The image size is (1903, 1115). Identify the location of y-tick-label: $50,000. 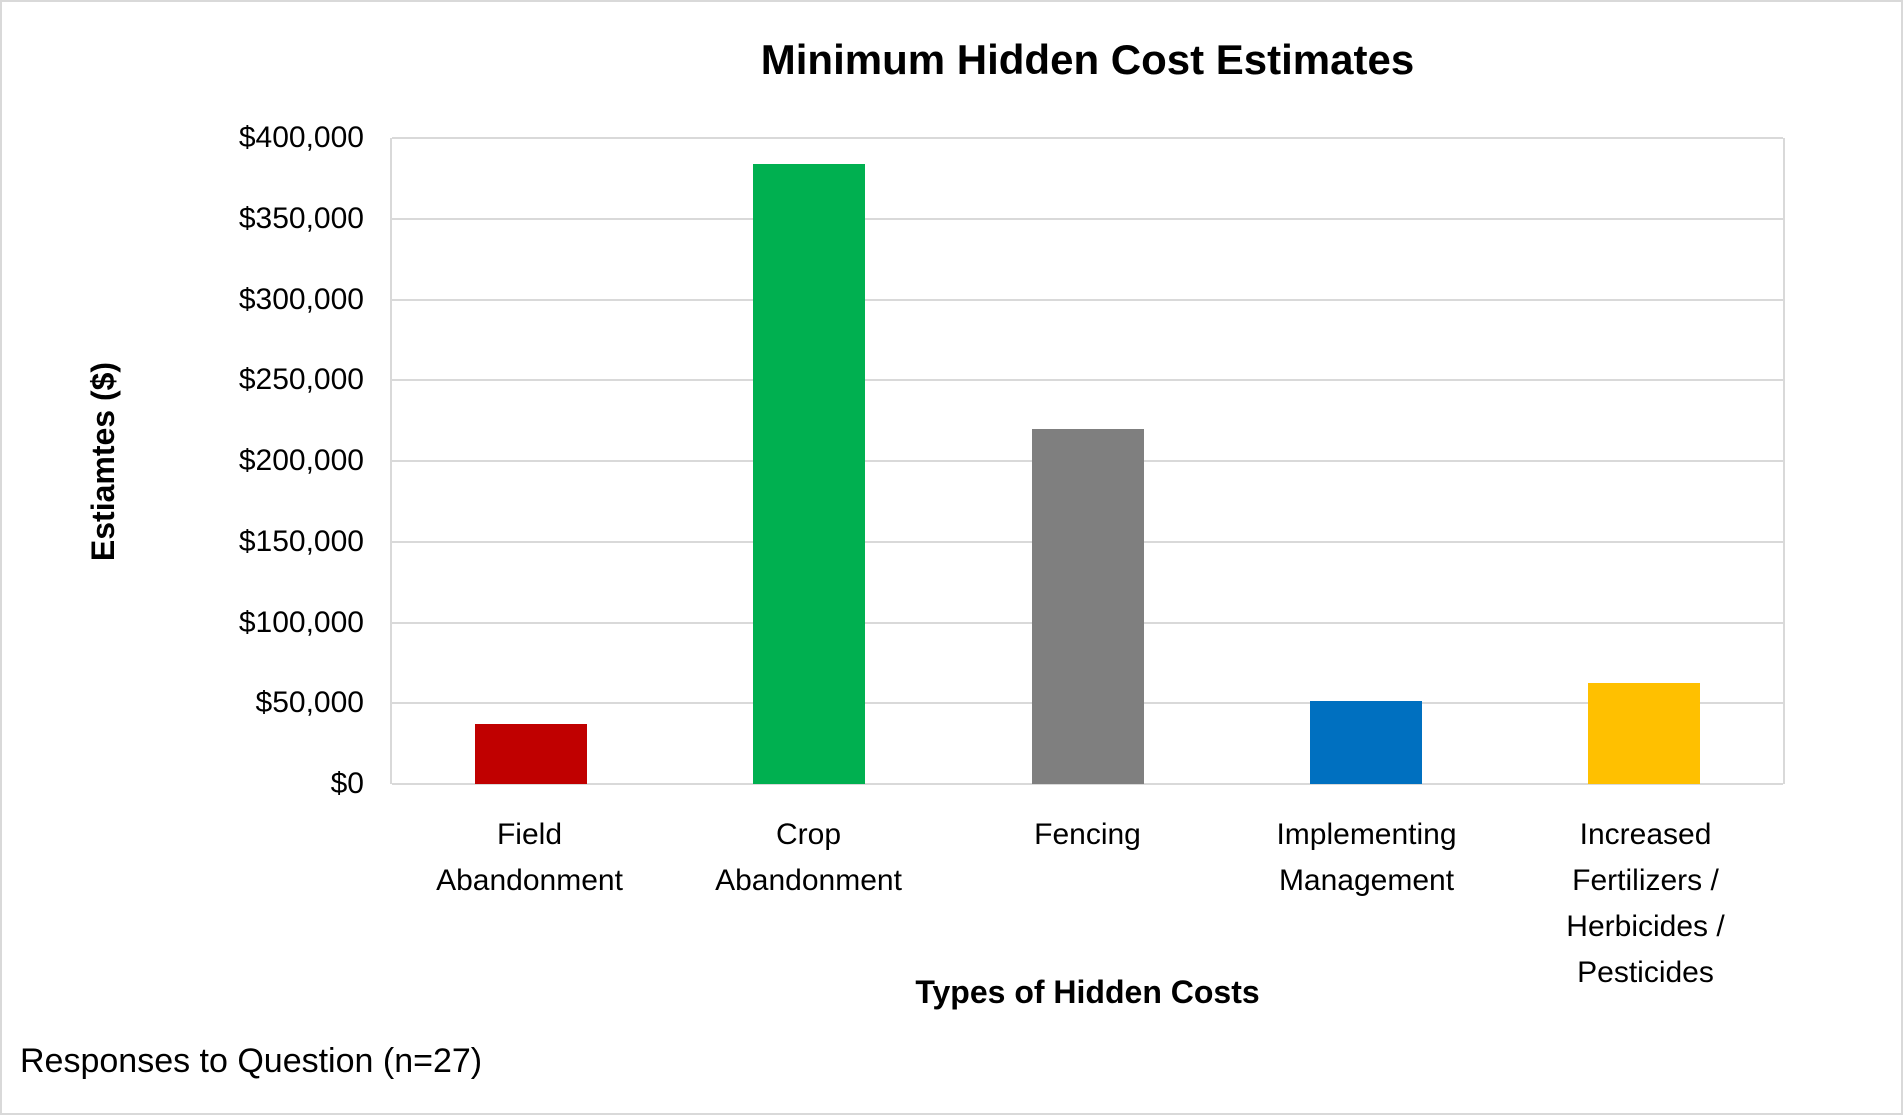
(309, 703).